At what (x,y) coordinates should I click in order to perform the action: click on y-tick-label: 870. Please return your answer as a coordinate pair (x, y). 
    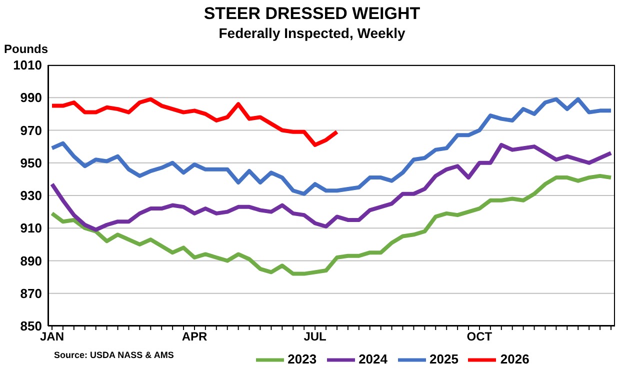
    Looking at the image, I should click on (31, 293).